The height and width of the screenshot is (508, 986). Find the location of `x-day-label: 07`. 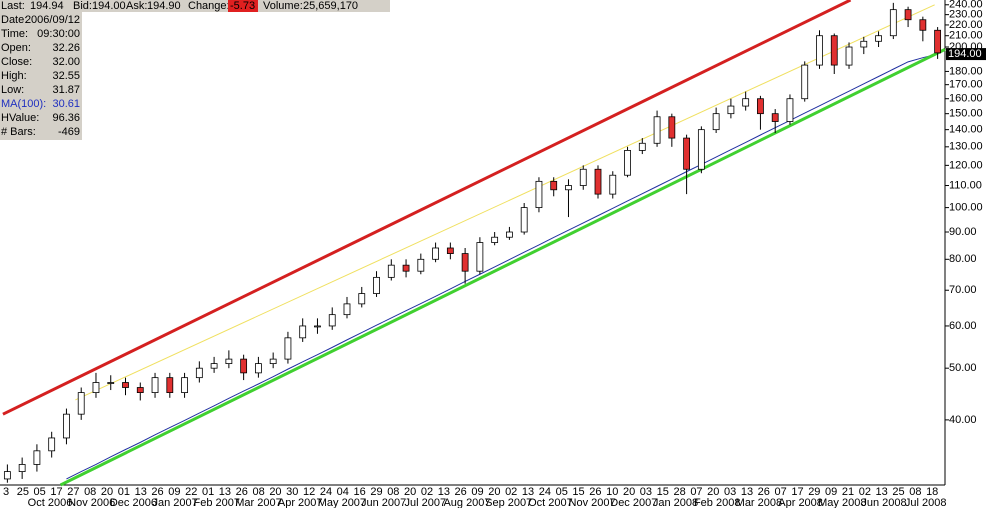

x-day-label: 07 is located at coordinates (781, 492).